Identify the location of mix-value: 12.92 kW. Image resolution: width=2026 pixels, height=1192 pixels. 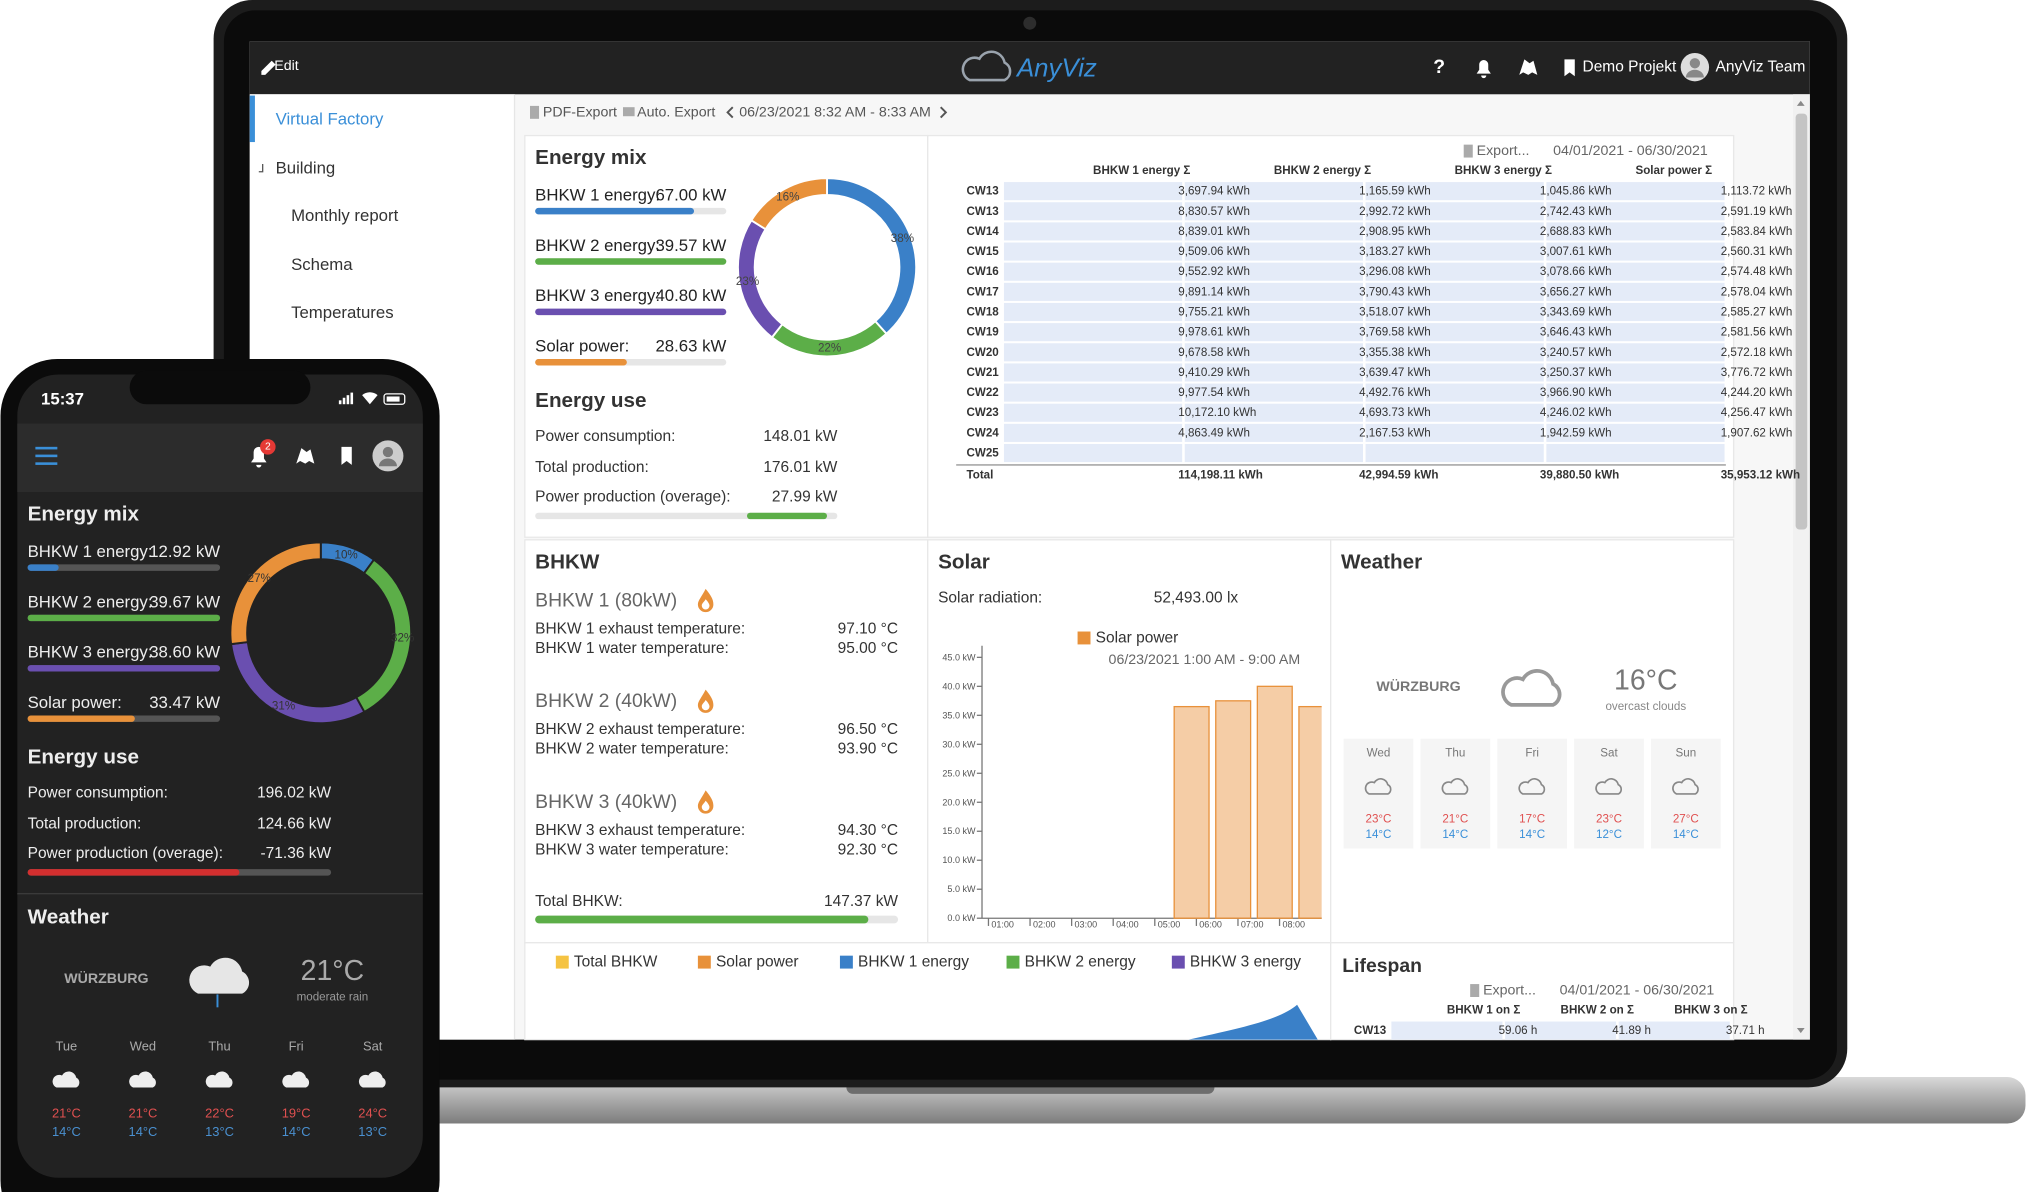
(184, 551).